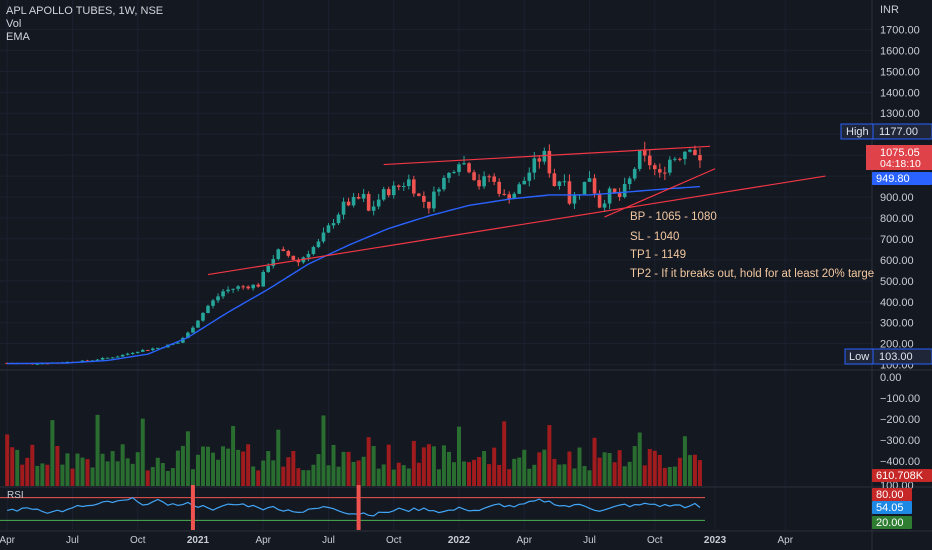 This screenshot has width=932, height=550. What do you see at coordinates (660, 193) in the screenshot?
I see `trendline` at bounding box center [660, 193].